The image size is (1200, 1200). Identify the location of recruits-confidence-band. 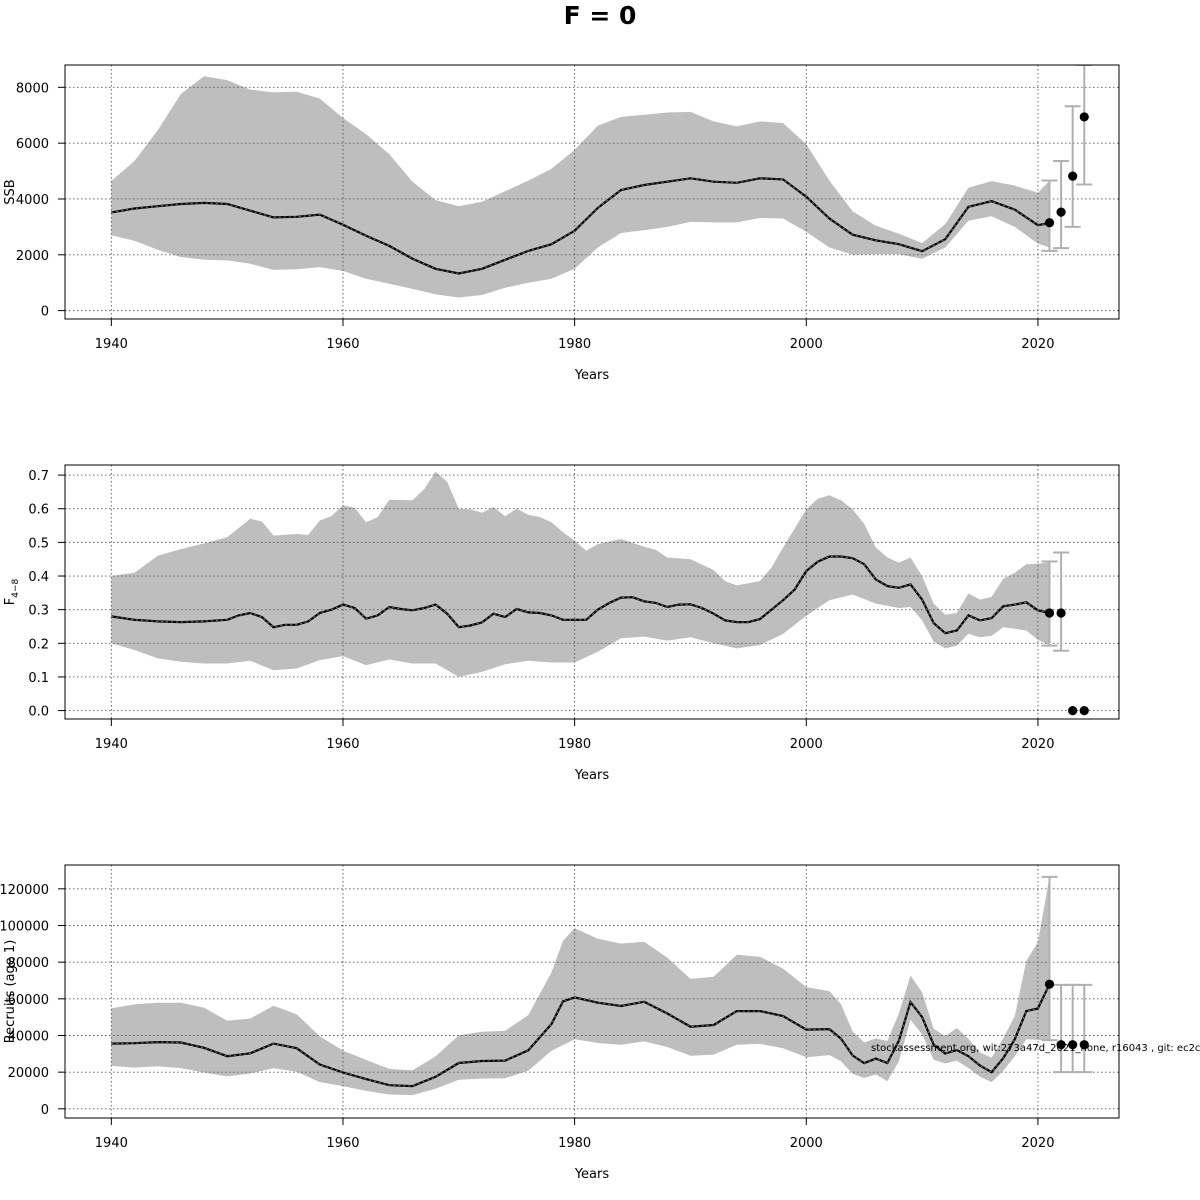
(580, 986).